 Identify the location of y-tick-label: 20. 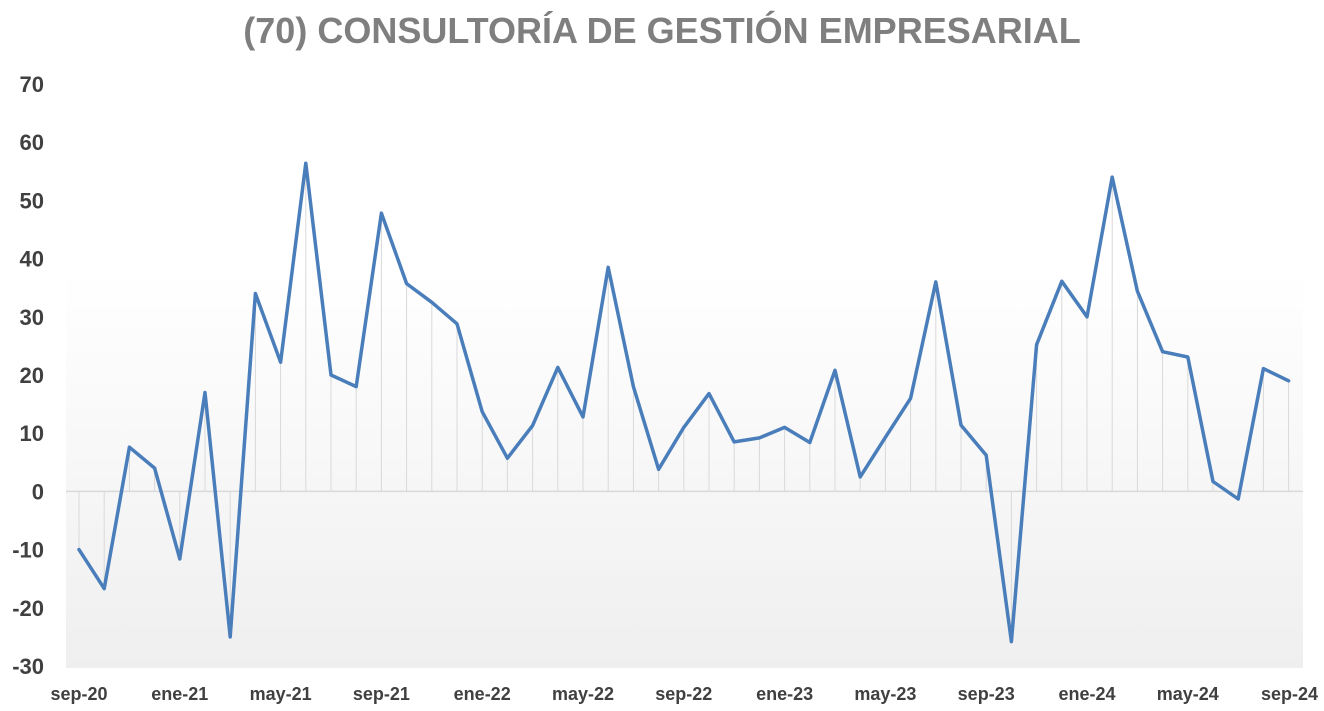
(32, 375).